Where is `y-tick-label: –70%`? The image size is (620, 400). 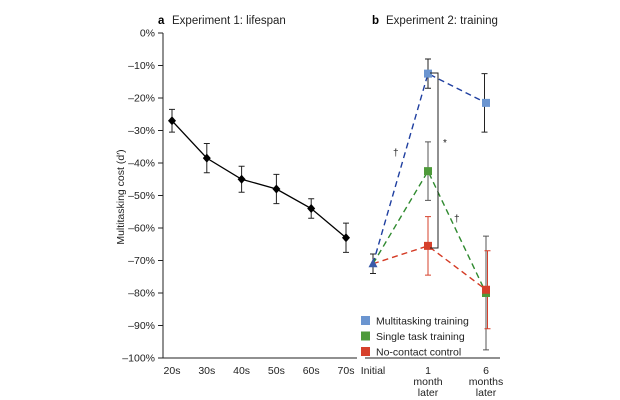 y-tick-label: –70% is located at coordinates (141, 261).